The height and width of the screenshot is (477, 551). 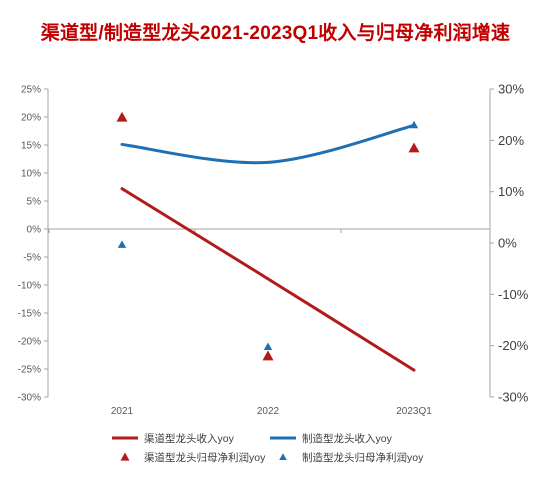 I want to click on legend-label: 渠道型龙头收入yoy, so click(x=189, y=438).